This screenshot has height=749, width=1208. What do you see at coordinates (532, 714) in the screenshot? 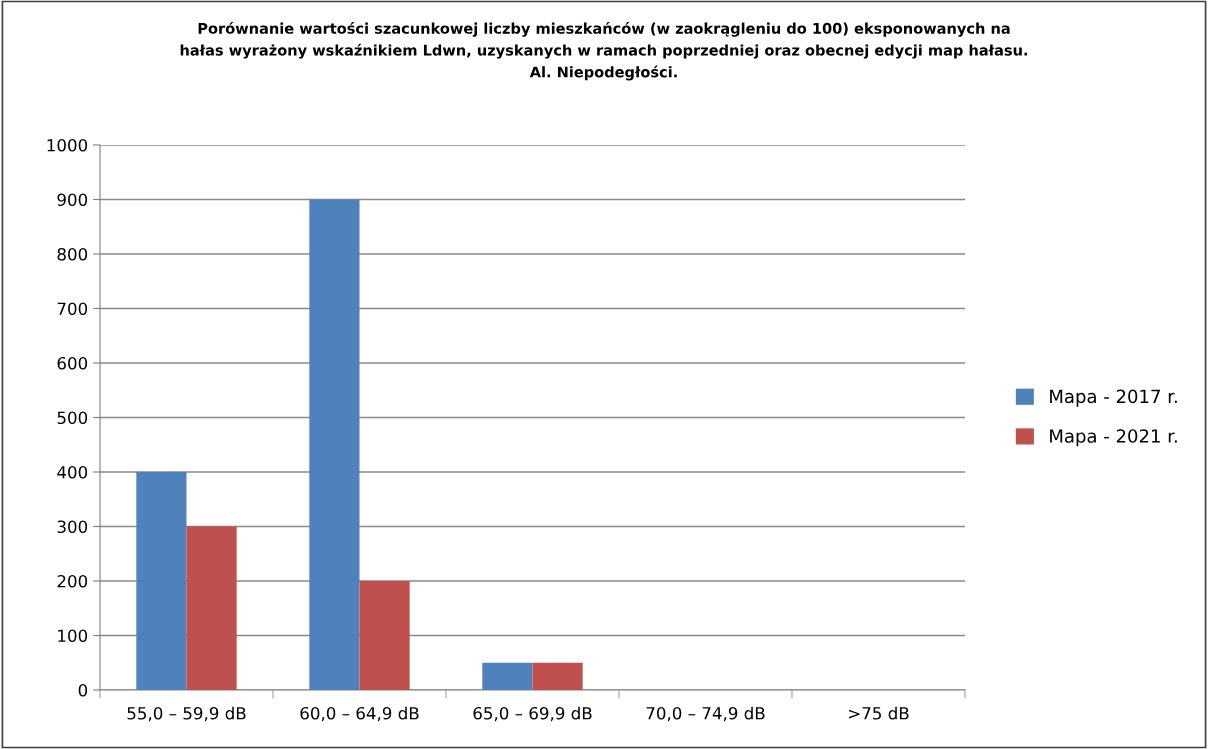
I see `x-tick-label: 65,0 – 69,9 dB` at bounding box center [532, 714].